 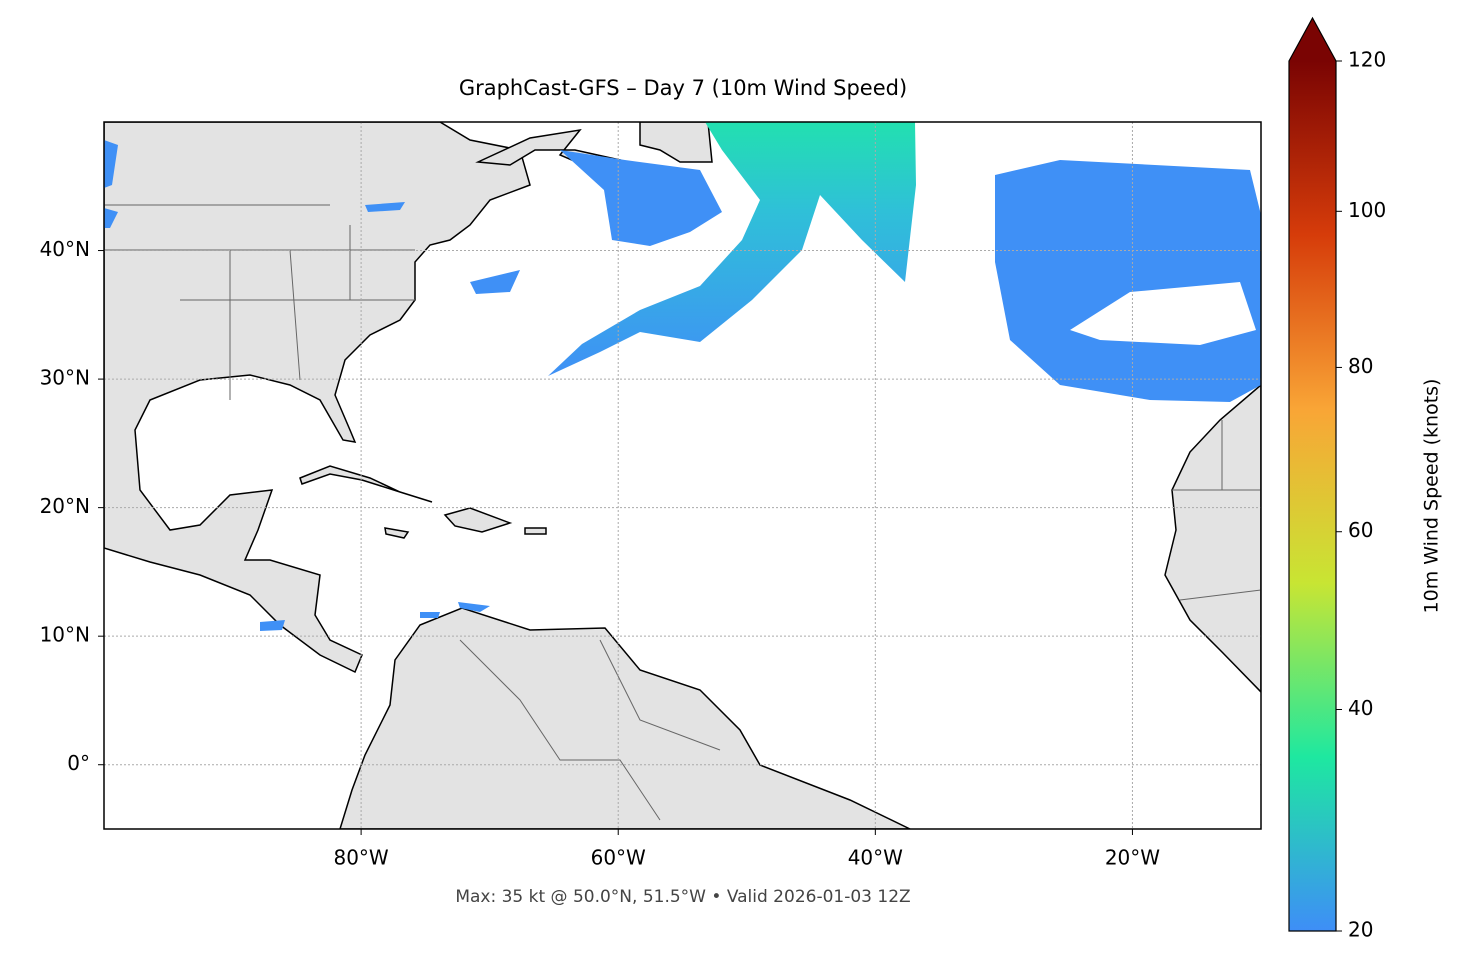 I want to click on colorbar-tick-label: 100, so click(x=1367, y=210).